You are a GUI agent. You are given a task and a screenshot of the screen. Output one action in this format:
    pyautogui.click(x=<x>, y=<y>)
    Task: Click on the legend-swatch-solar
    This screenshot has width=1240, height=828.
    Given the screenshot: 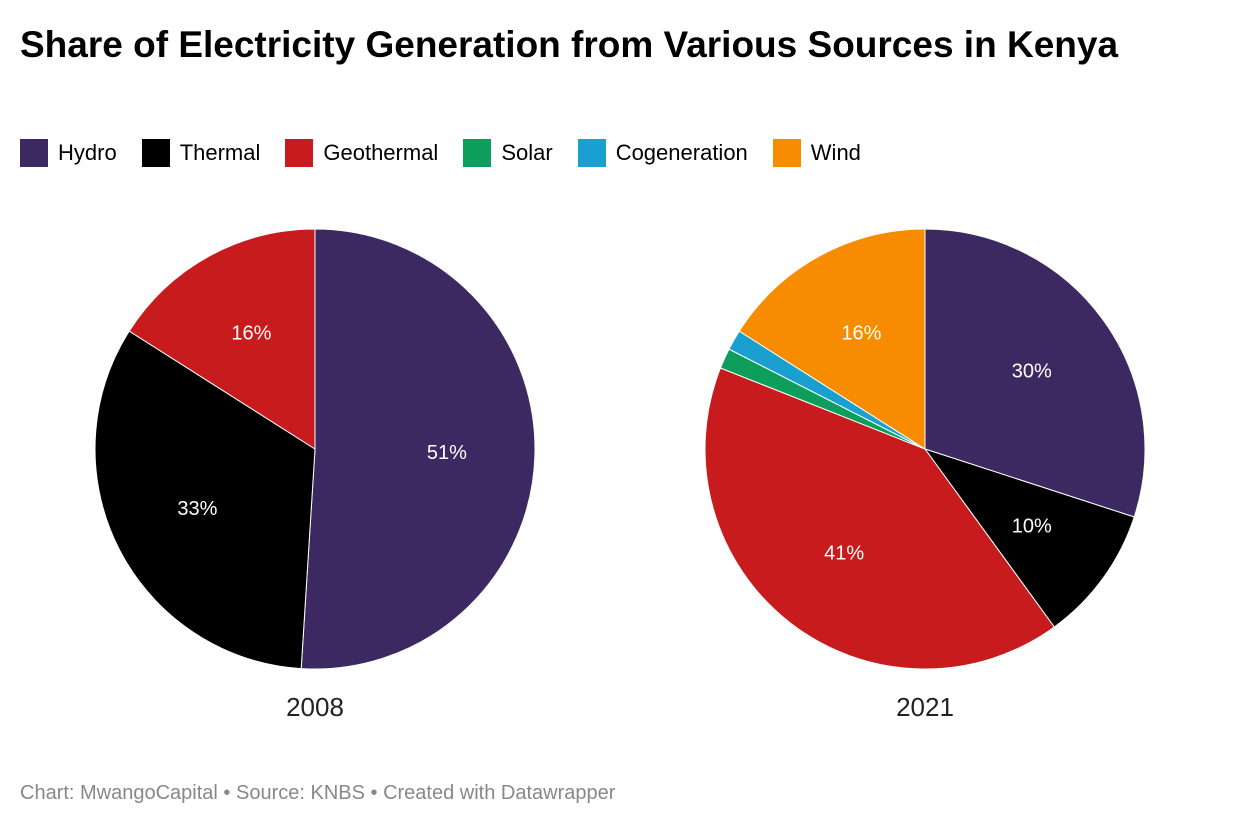 What is the action you would take?
    pyautogui.click(x=477, y=153)
    